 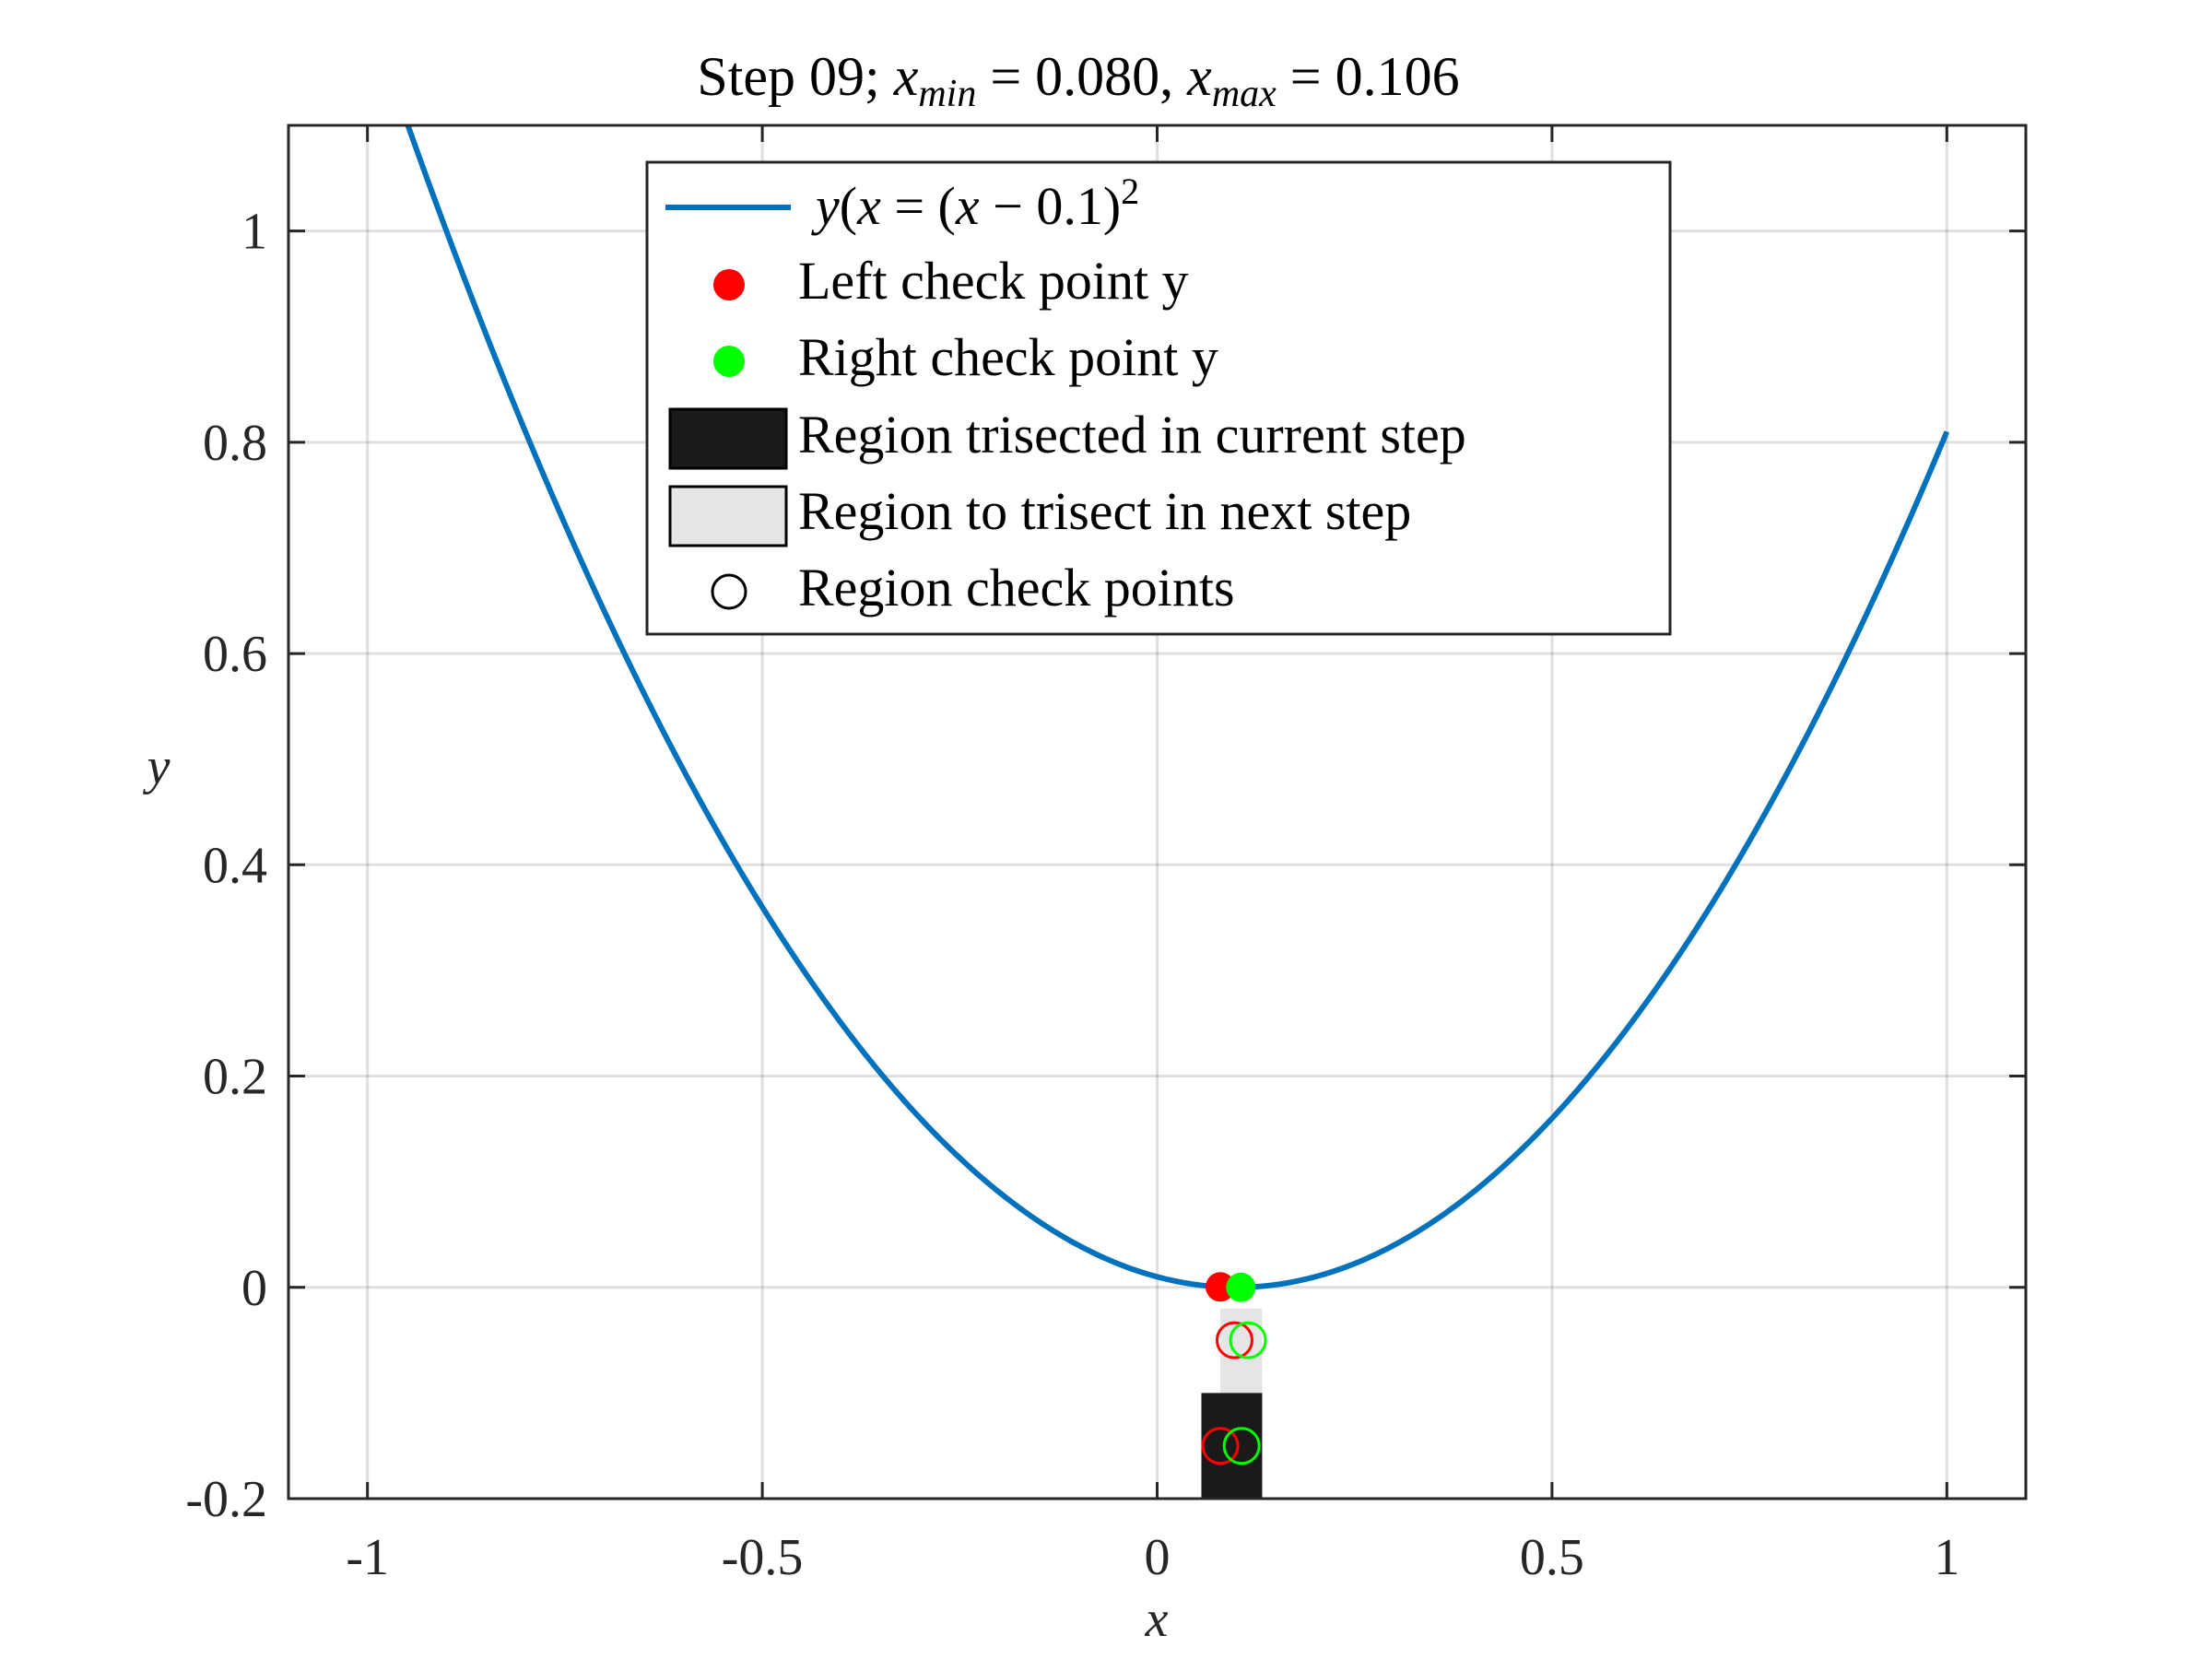 I want to click on current-step-region, so click(x=1232, y=1446).